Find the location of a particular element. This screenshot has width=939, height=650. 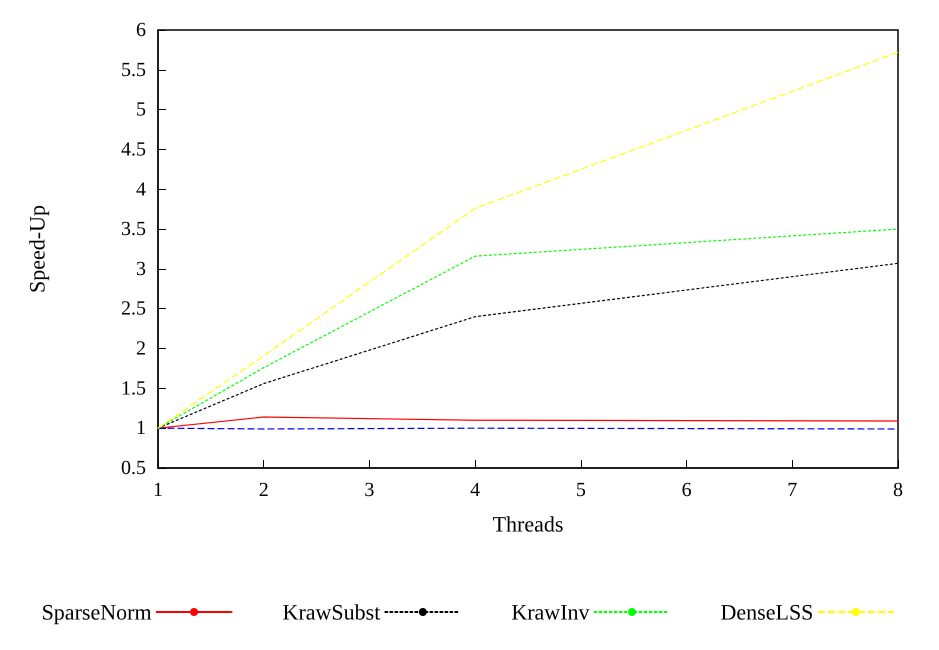

y-tick-label: 2 is located at coordinates (141, 349).